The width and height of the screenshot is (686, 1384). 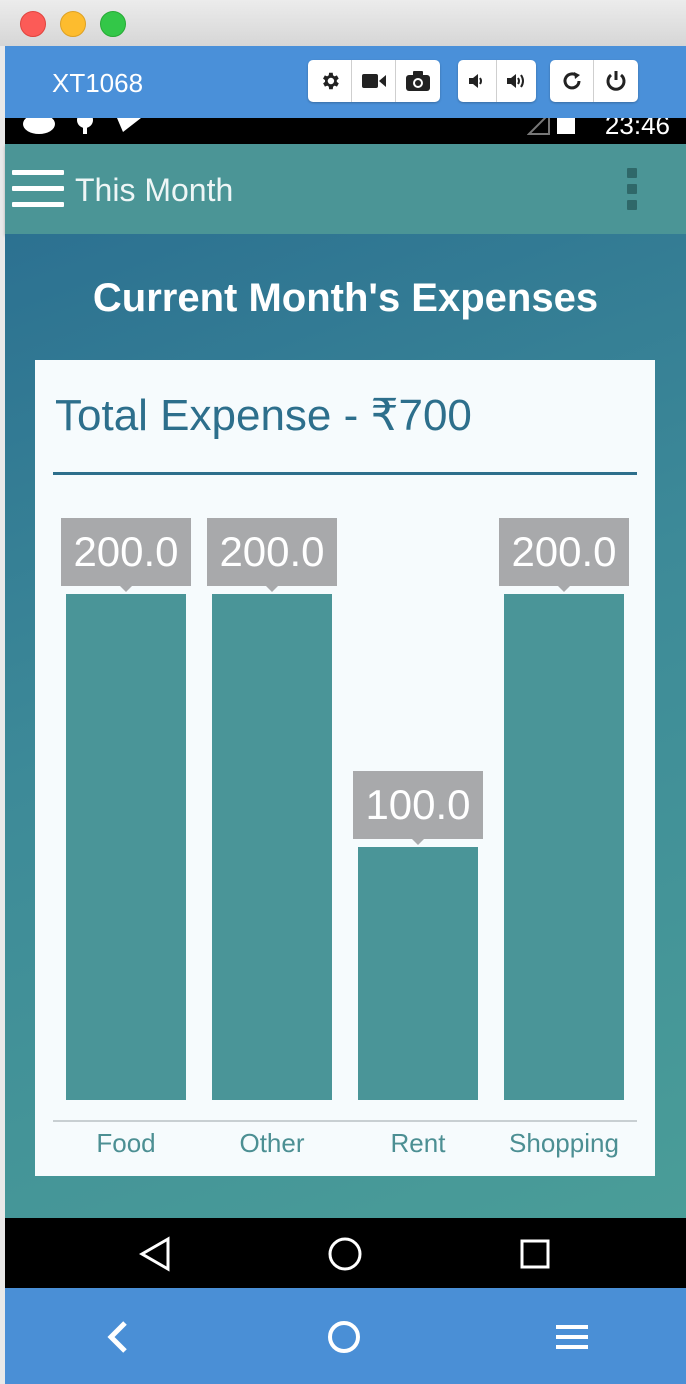 I want to click on volume-up-icon, so click(x=515, y=81).